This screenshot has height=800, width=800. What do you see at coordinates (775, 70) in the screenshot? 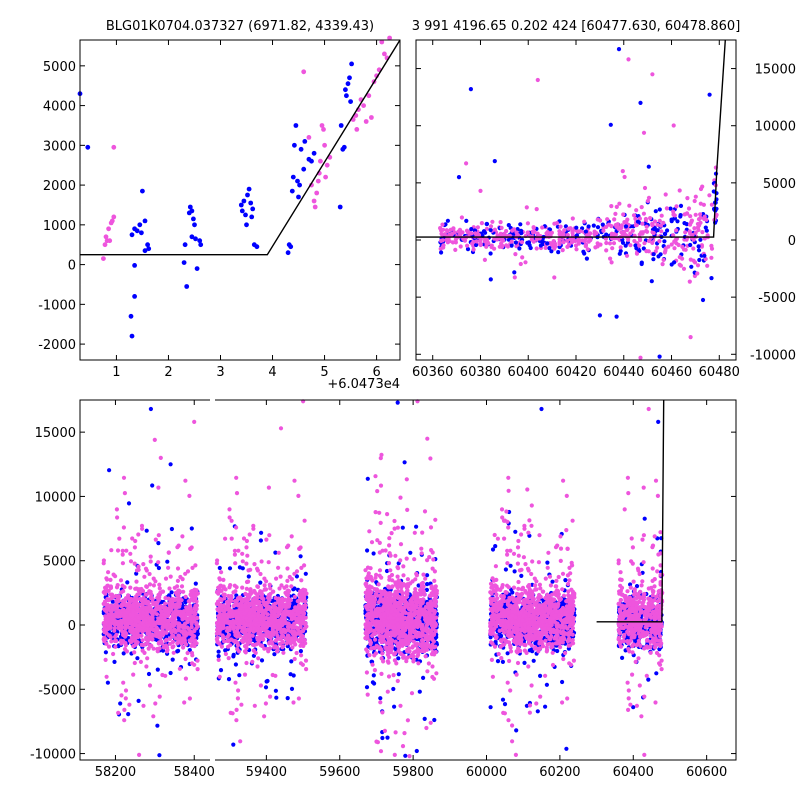
I see `y-tick-label: 15000` at bounding box center [775, 70].